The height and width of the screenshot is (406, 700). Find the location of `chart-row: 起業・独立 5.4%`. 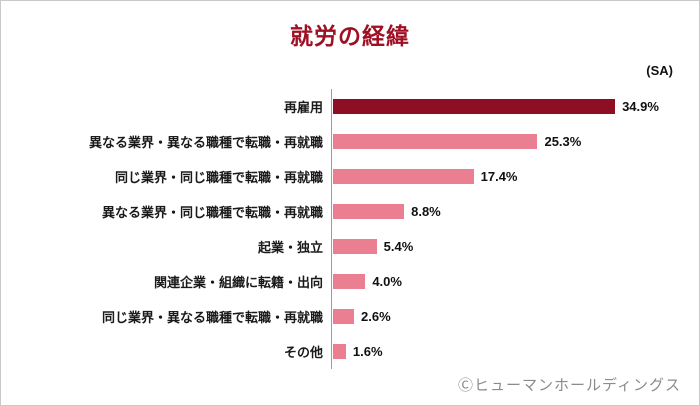

chart-row: 起業・独立 5.4% is located at coordinates (349, 246).